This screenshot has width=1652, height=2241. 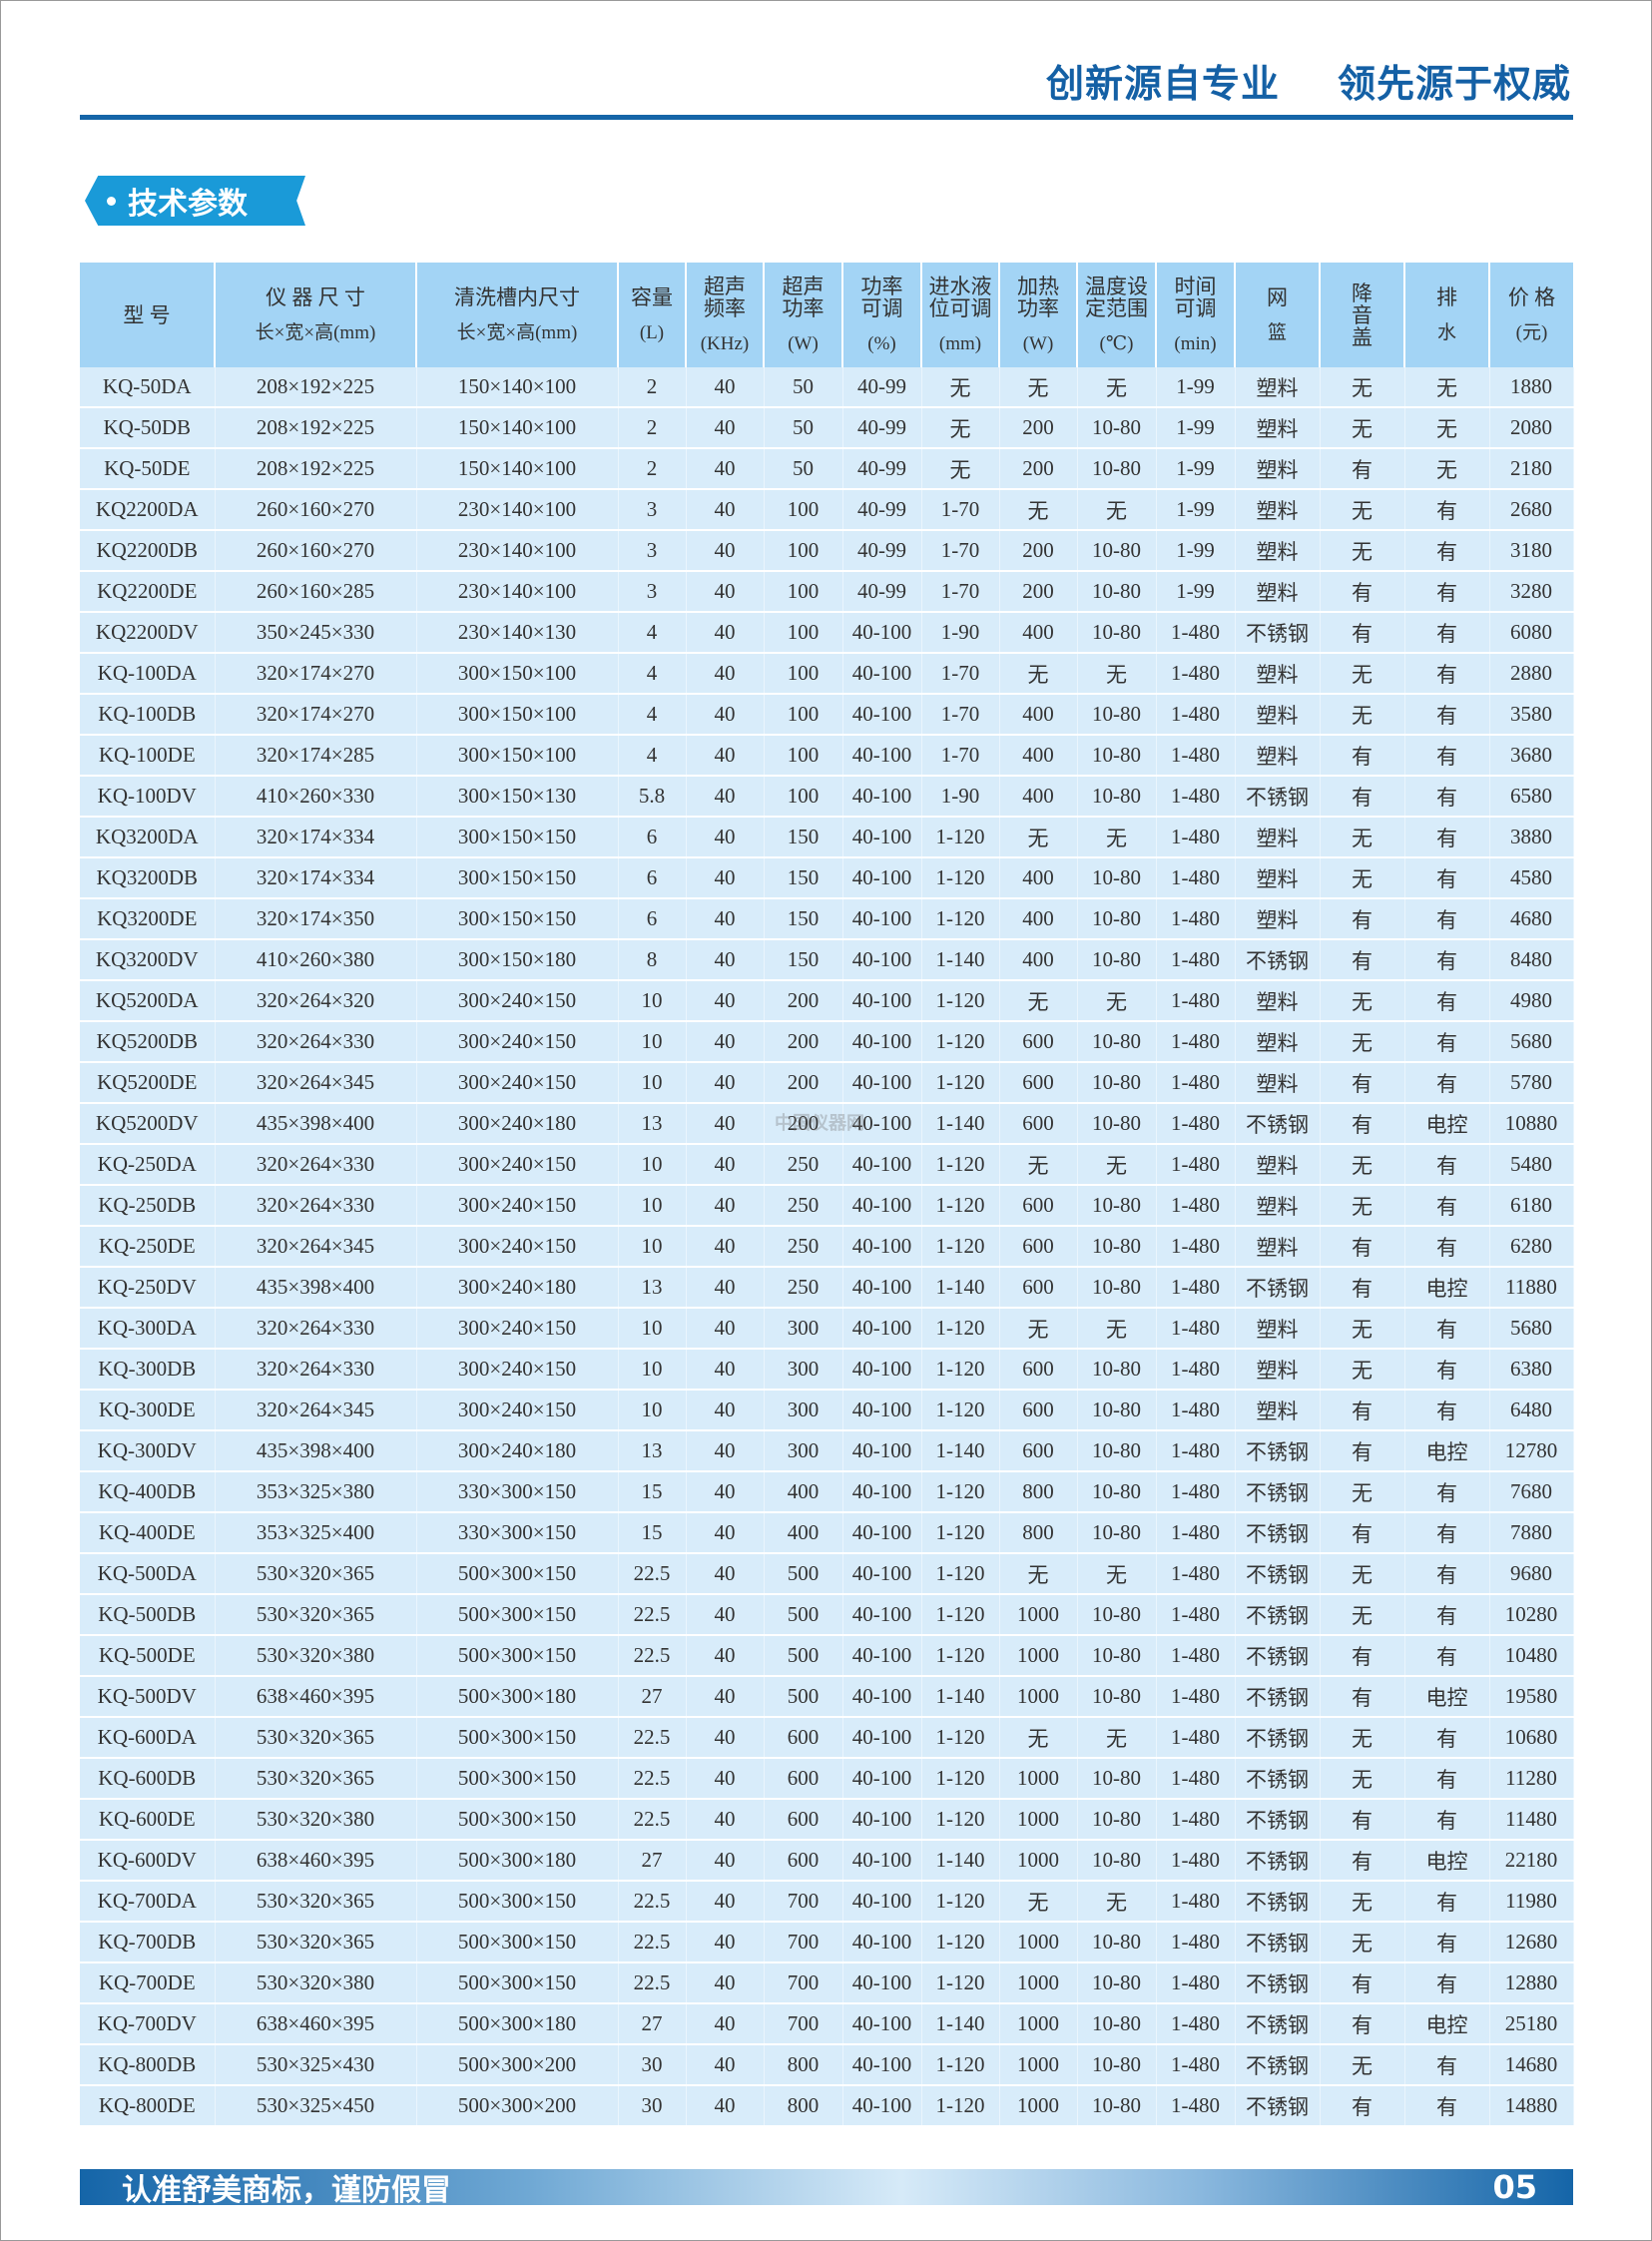 I want to click on table-cell: 电控, so click(x=1447, y=1861).